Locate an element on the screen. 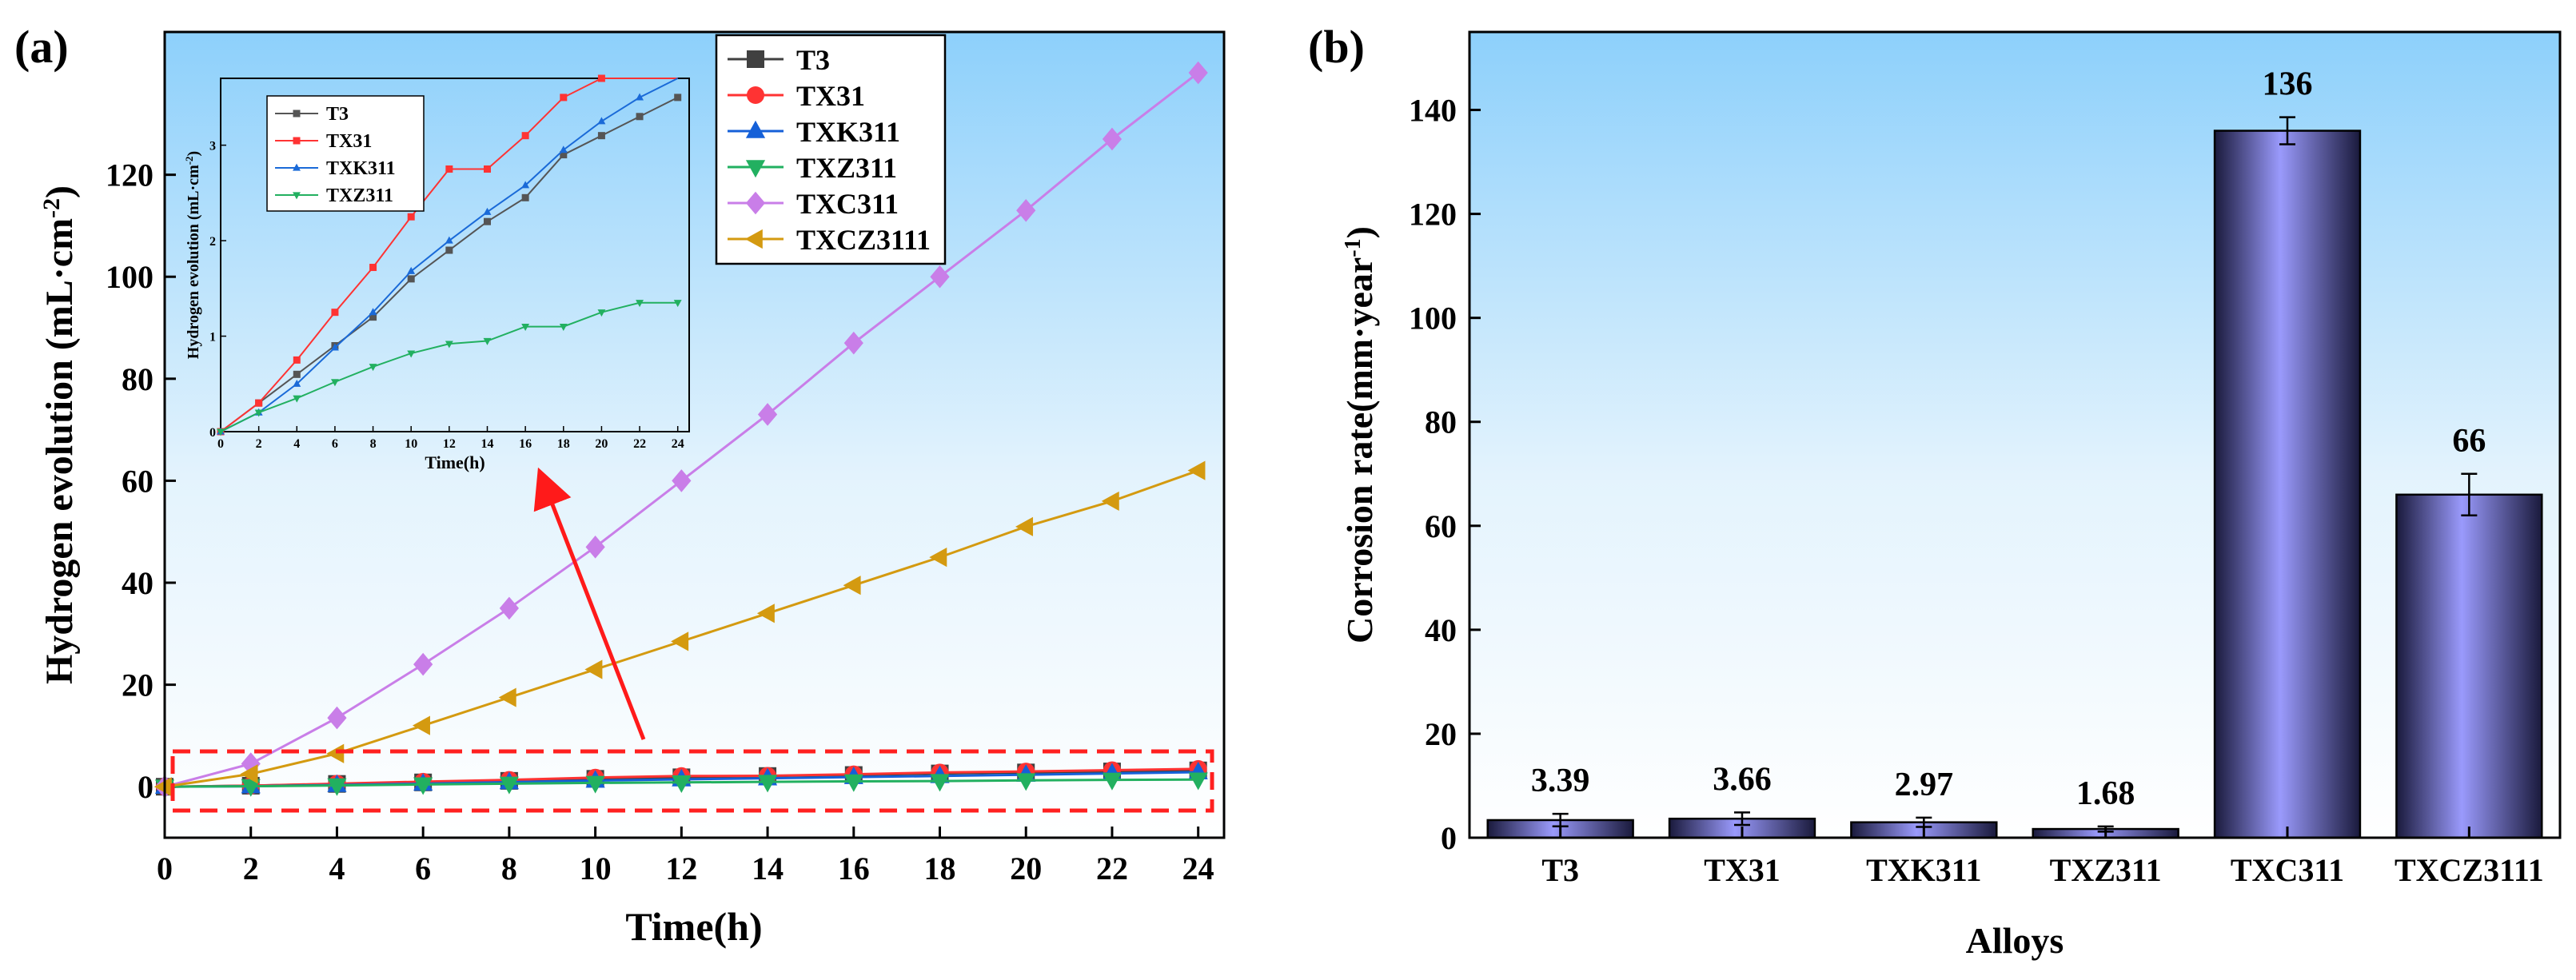  chart-a-x-tick-label: 16 is located at coordinates (854, 868).